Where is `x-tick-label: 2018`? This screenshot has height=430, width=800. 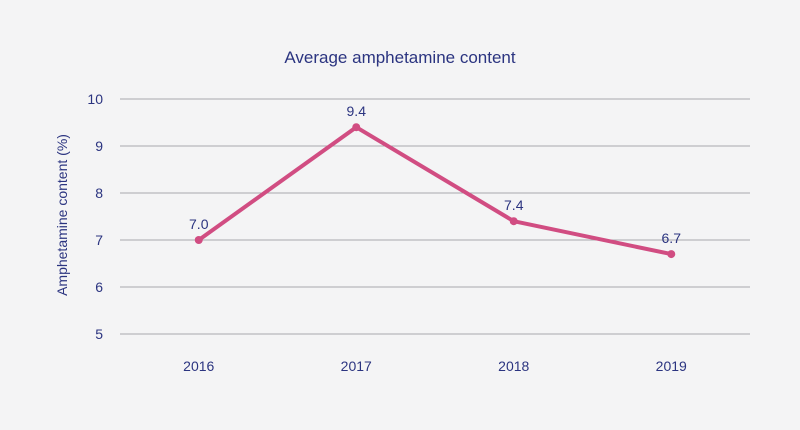
x-tick-label: 2018 is located at coordinates (513, 366).